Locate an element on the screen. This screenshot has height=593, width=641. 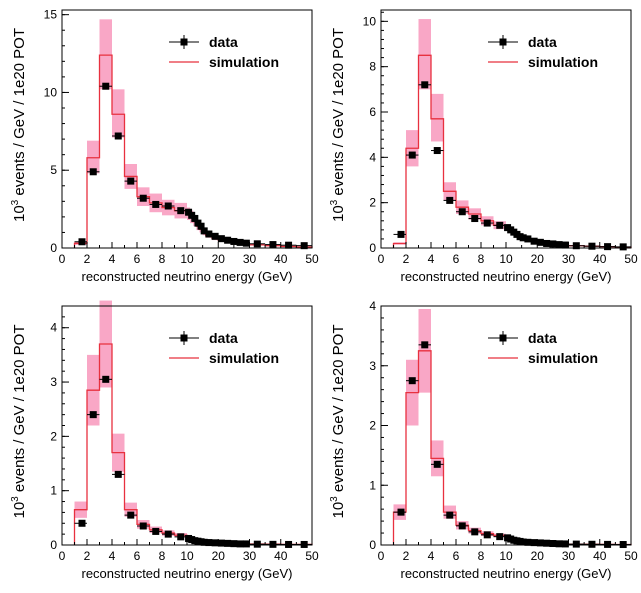
y-tick-label: 10 is located at coordinates (370, 21).